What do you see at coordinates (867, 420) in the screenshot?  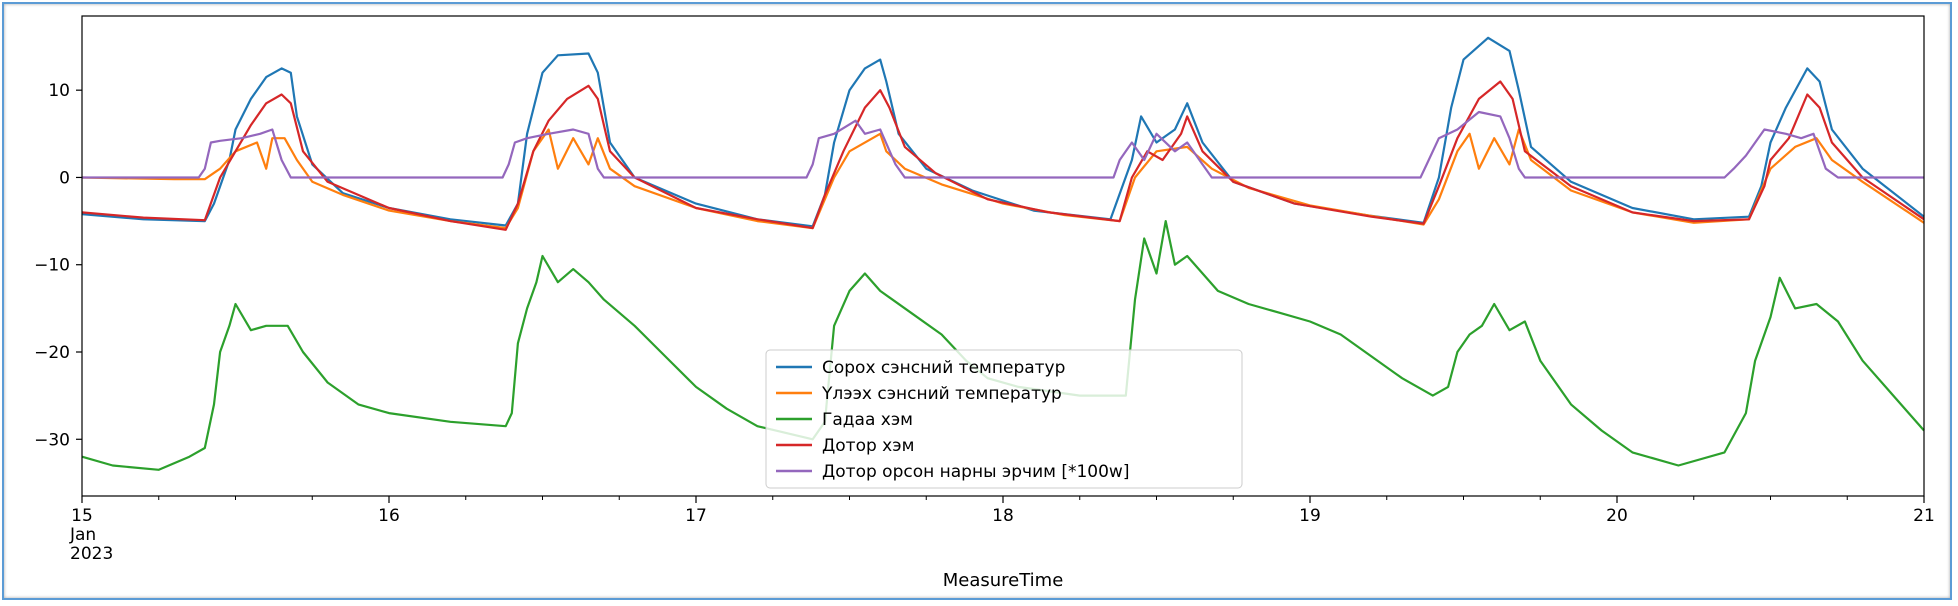 I see `legend-entry: Гадаа хэм` at bounding box center [867, 420].